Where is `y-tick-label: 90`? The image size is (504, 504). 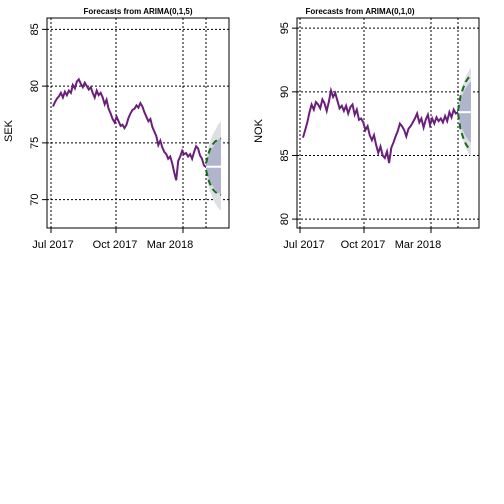
y-tick-label: 90 is located at coordinates (285, 92).